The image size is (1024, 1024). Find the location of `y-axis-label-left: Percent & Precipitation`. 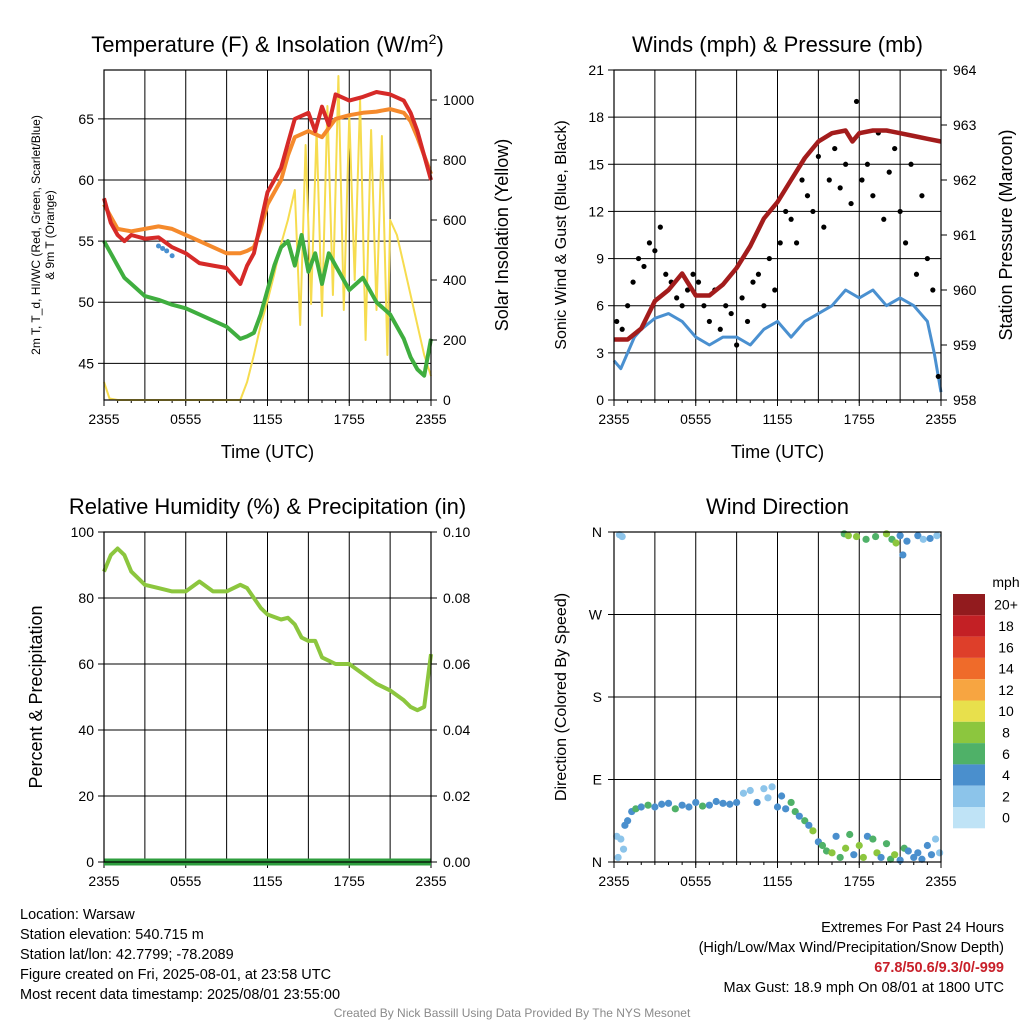

y-axis-label-left: Percent & Precipitation is located at coordinates (36, 696).